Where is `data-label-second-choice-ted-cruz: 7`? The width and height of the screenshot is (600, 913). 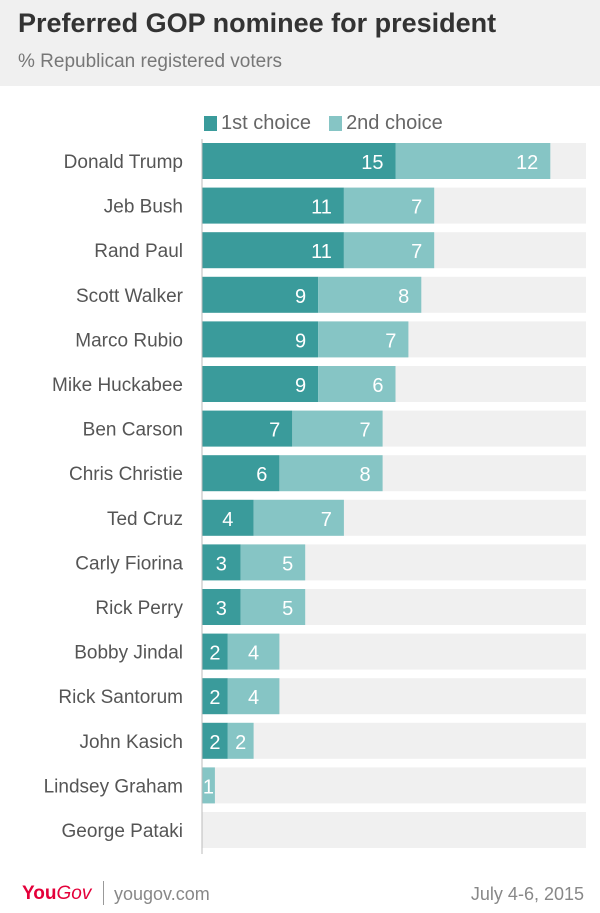
data-label-second-choice-ted-cruz: 7 is located at coordinates (326, 520).